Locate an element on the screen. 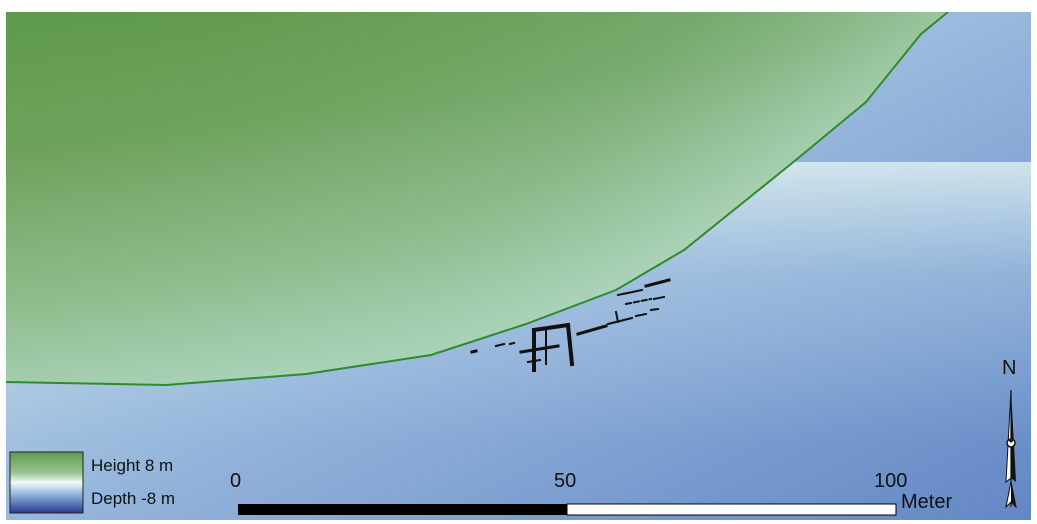 The image size is (1037, 524). scale-tick-0: 0 is located at coordinates (236, 481).